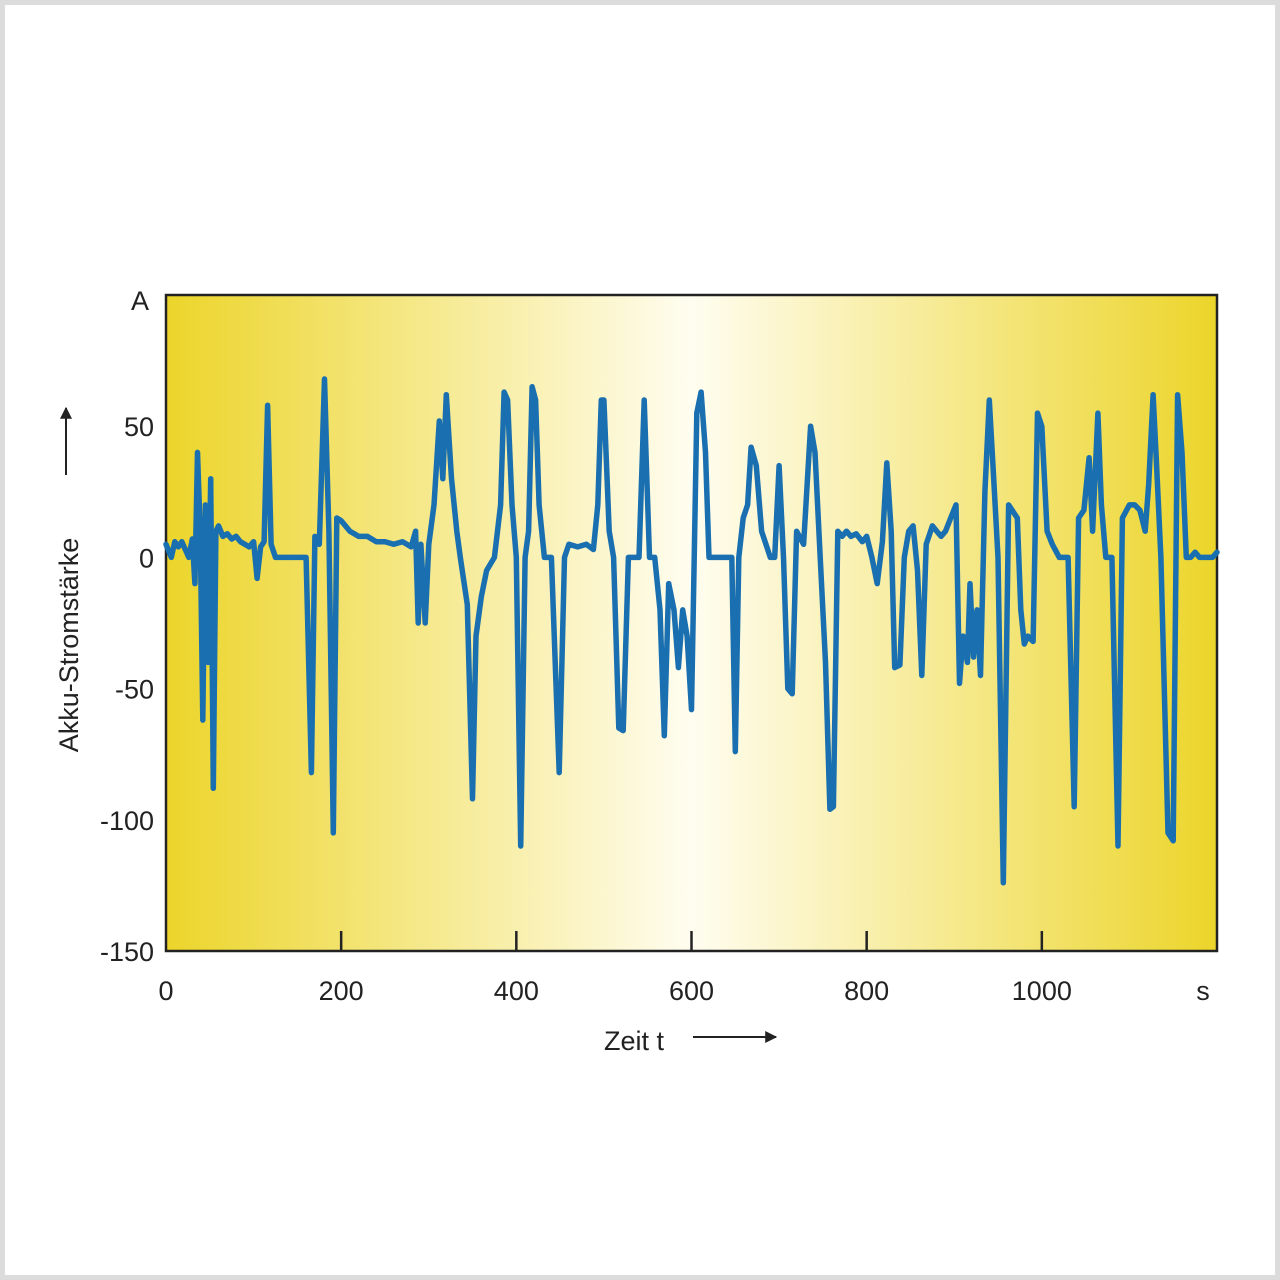  Describe the element at coordinates (69, 645) in the screenshot. I see `y-axis-label: Akku-Stromstärke` at that location.